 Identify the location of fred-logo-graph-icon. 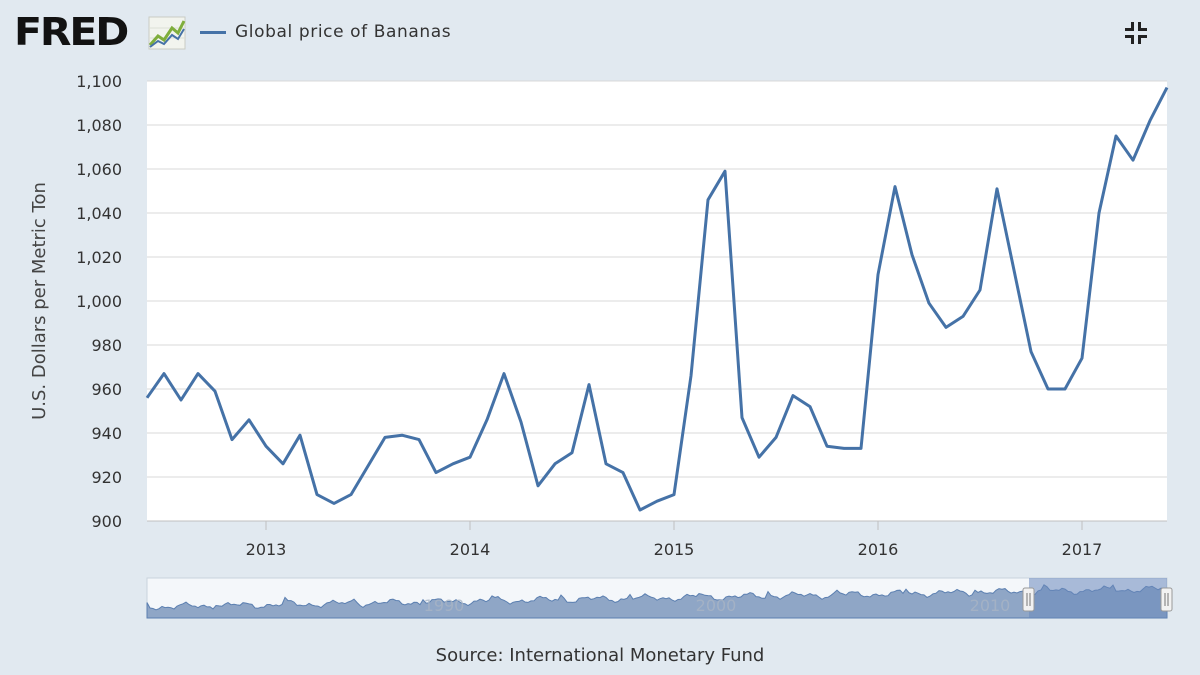
(167, 33).